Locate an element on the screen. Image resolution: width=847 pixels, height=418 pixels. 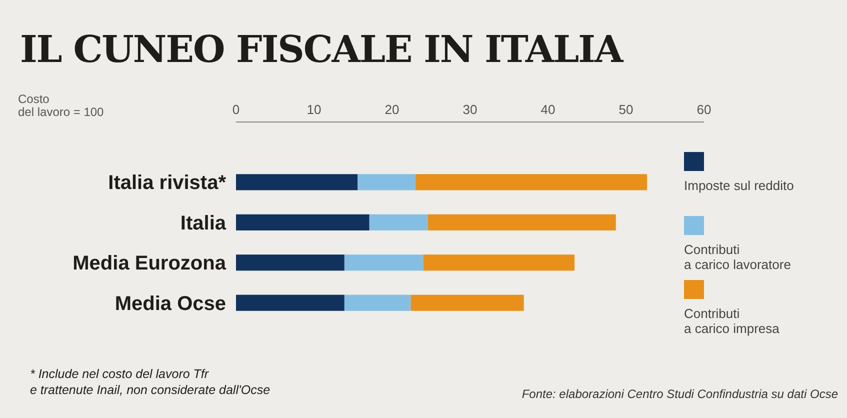
y-tick-label: Italia is located at coordinates (203, 223).